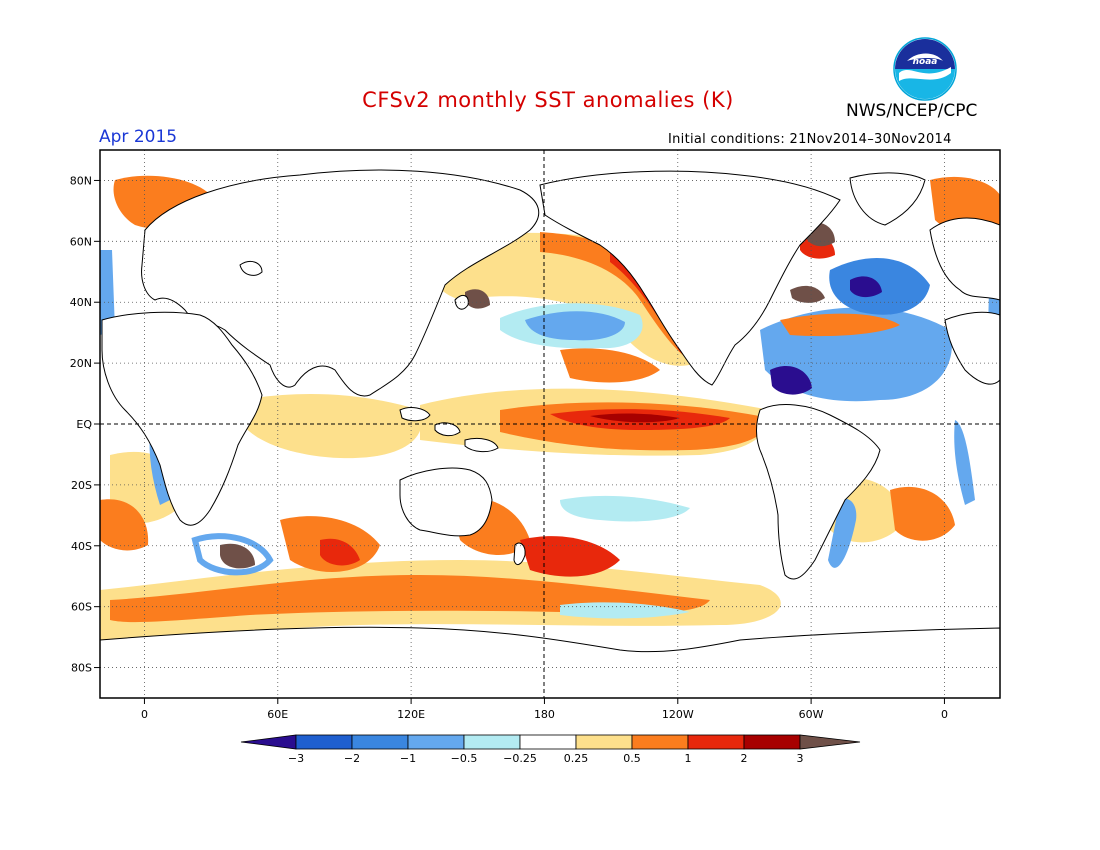  What do you see at coordinates (81, 546) in the screenshot?
I see `lat-tick-label: 40S` at bounding box center [81, 546].